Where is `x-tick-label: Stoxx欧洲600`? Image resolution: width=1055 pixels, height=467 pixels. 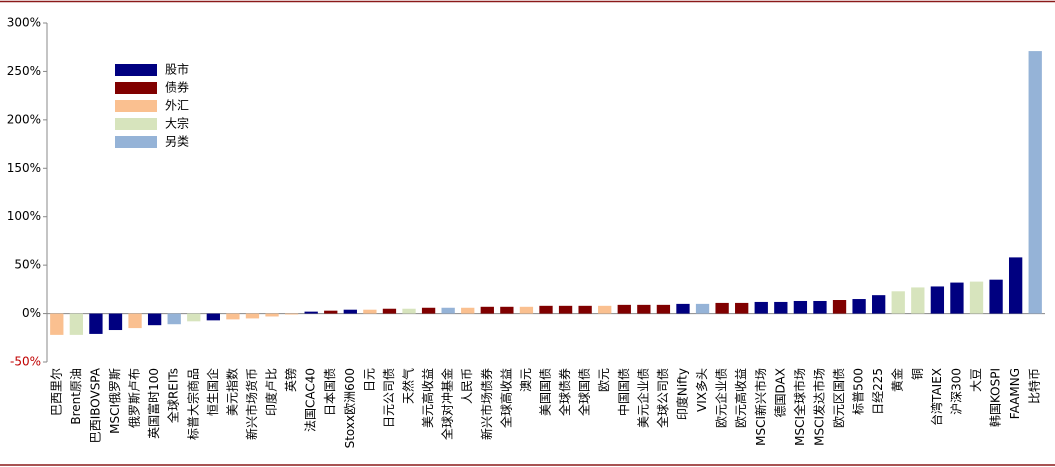
x-tick-label: Stoxx欧洲600 is located at coordinates (350, 408).